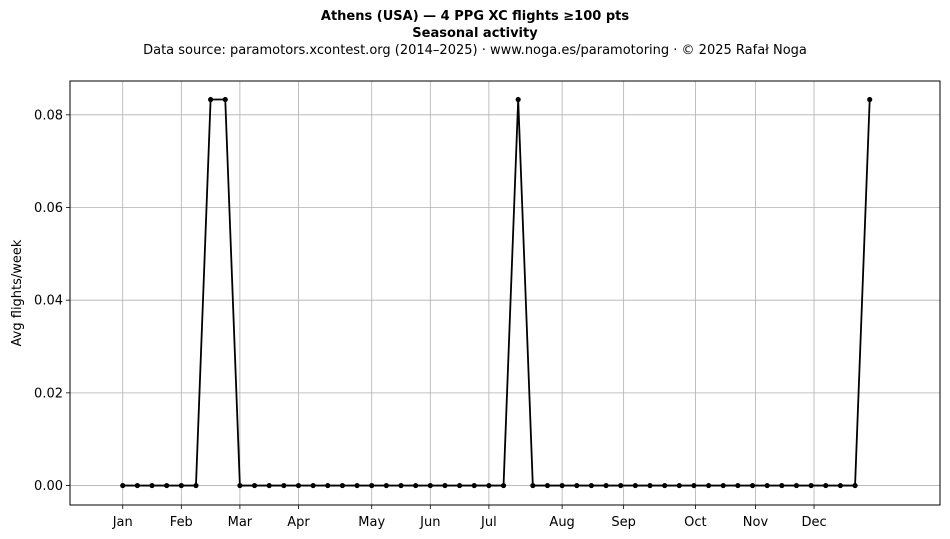 This screenshot has width=950, height=539. What do you see at coordinates (17, 292) in the screenshot?
I see `y-axis-label: Avg flights/week` at bounding box center [17, 292].